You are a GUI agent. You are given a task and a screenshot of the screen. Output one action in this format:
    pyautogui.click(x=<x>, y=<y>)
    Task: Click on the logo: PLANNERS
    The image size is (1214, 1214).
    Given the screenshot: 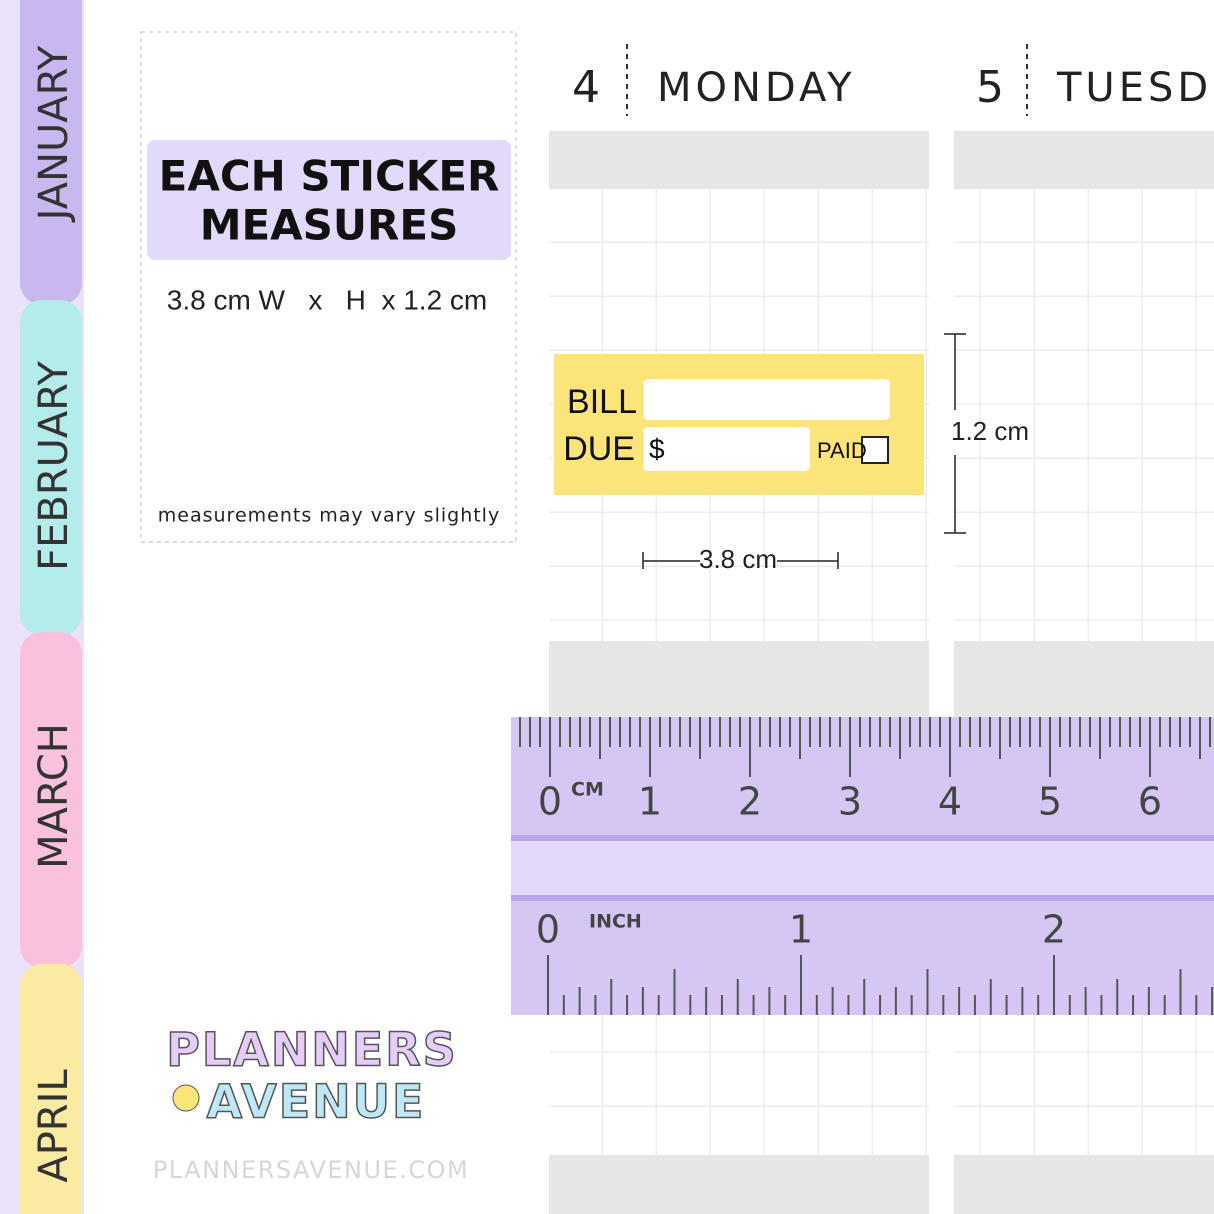 What is the action you would take?
    pyautogui.click(x=312, y=1050)
    